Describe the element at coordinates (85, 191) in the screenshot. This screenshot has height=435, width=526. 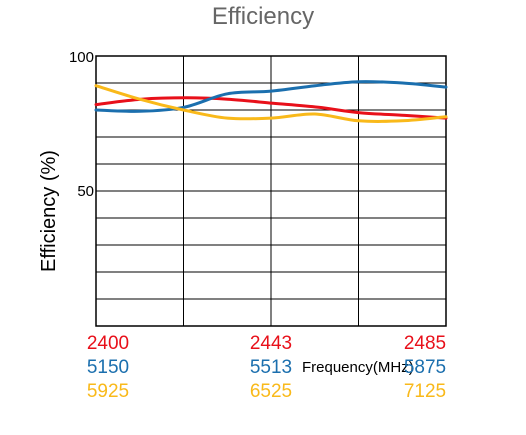
I see `y-tick-mid: 50` at that location.